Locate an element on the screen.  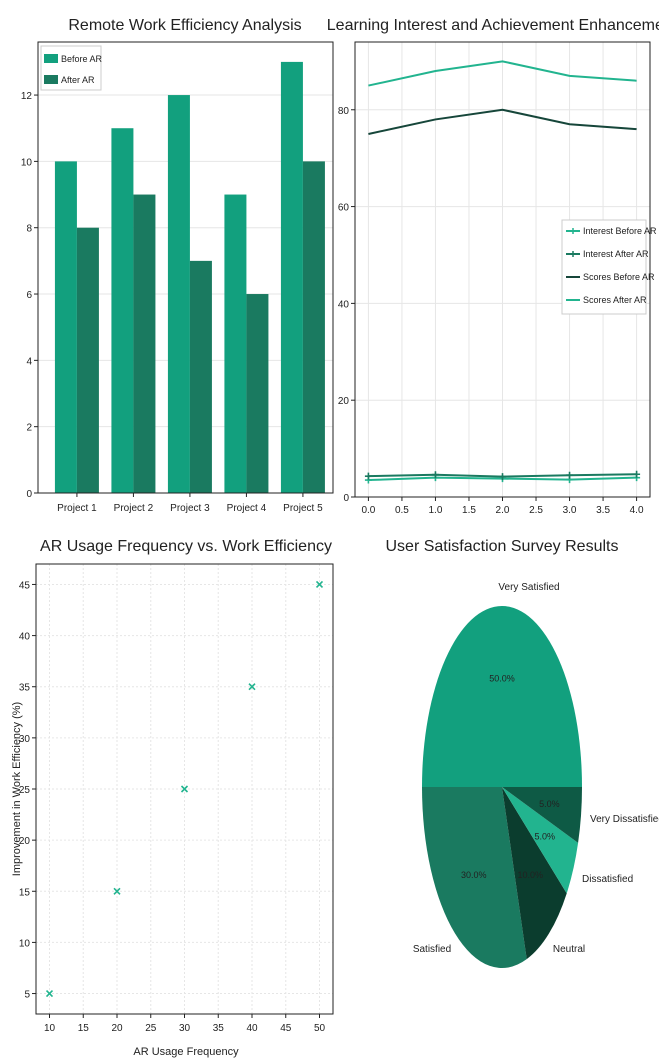
scatter-y-tick-label: 35 is located at coordinates (25, 688).